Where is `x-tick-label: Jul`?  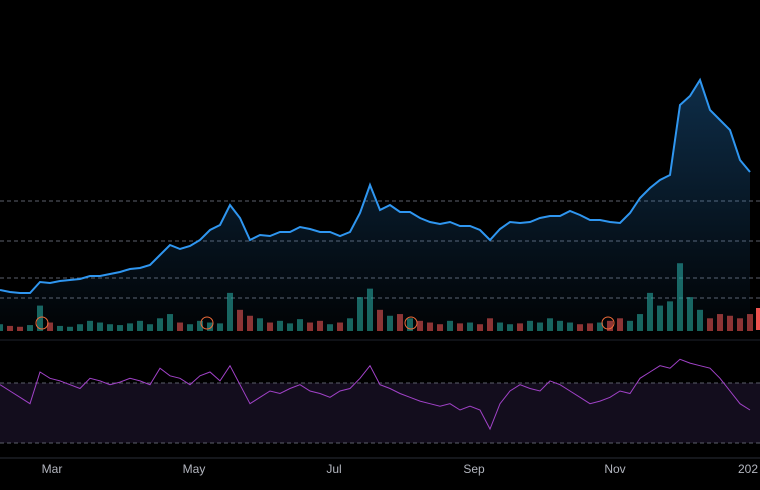
x-tick-label: Jul is located at coordinates (333, 469).